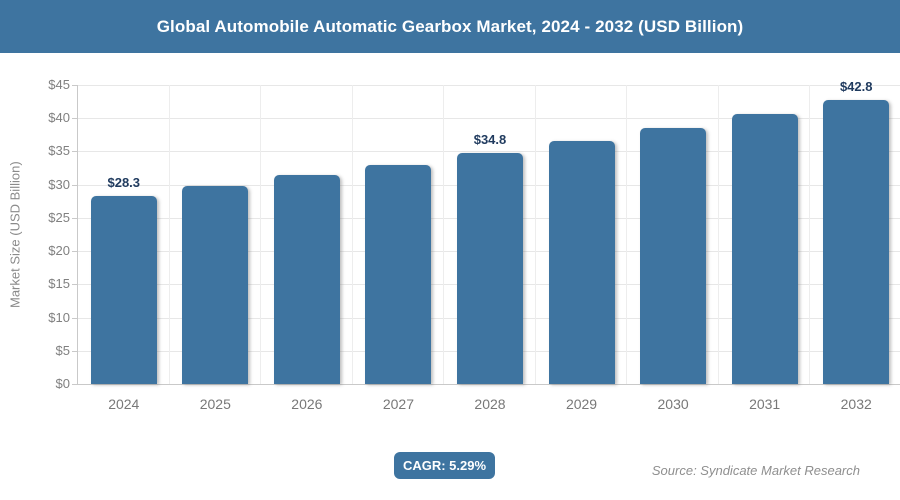  What do you see at coordinates (398, 404) in the screenshot?
I see `x-tick-label: 2027` at bounding box center [398, 404].